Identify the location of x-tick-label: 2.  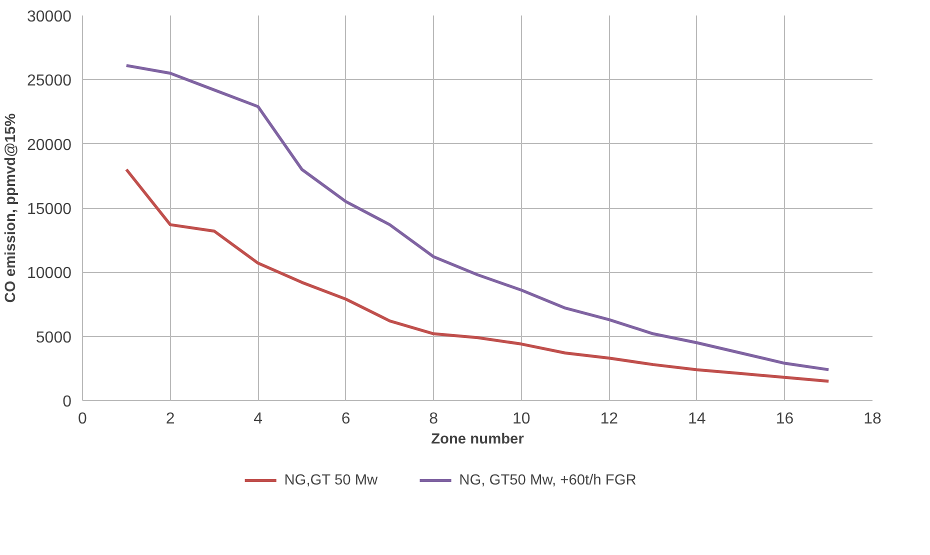
(170, 419).